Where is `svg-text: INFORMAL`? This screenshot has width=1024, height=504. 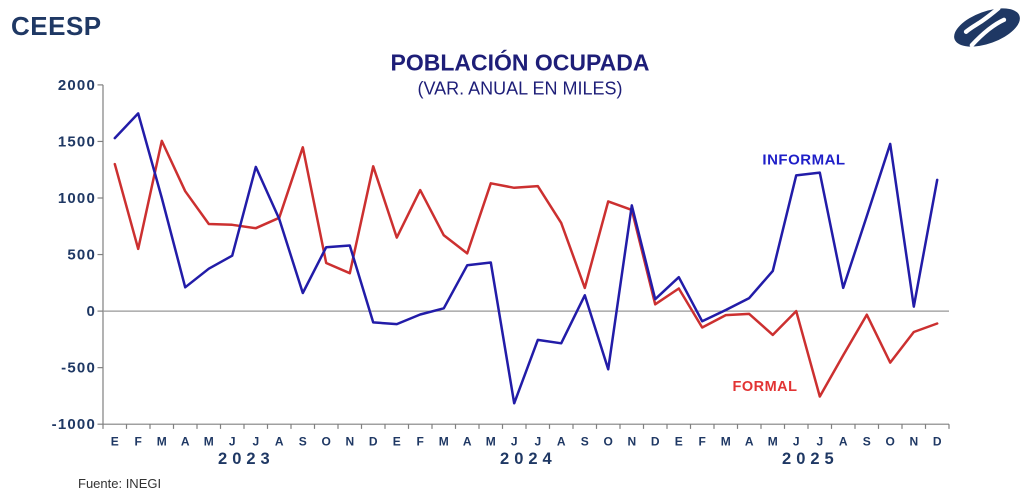
svg-text: INFORMAL is located at coordinates (803, 160).